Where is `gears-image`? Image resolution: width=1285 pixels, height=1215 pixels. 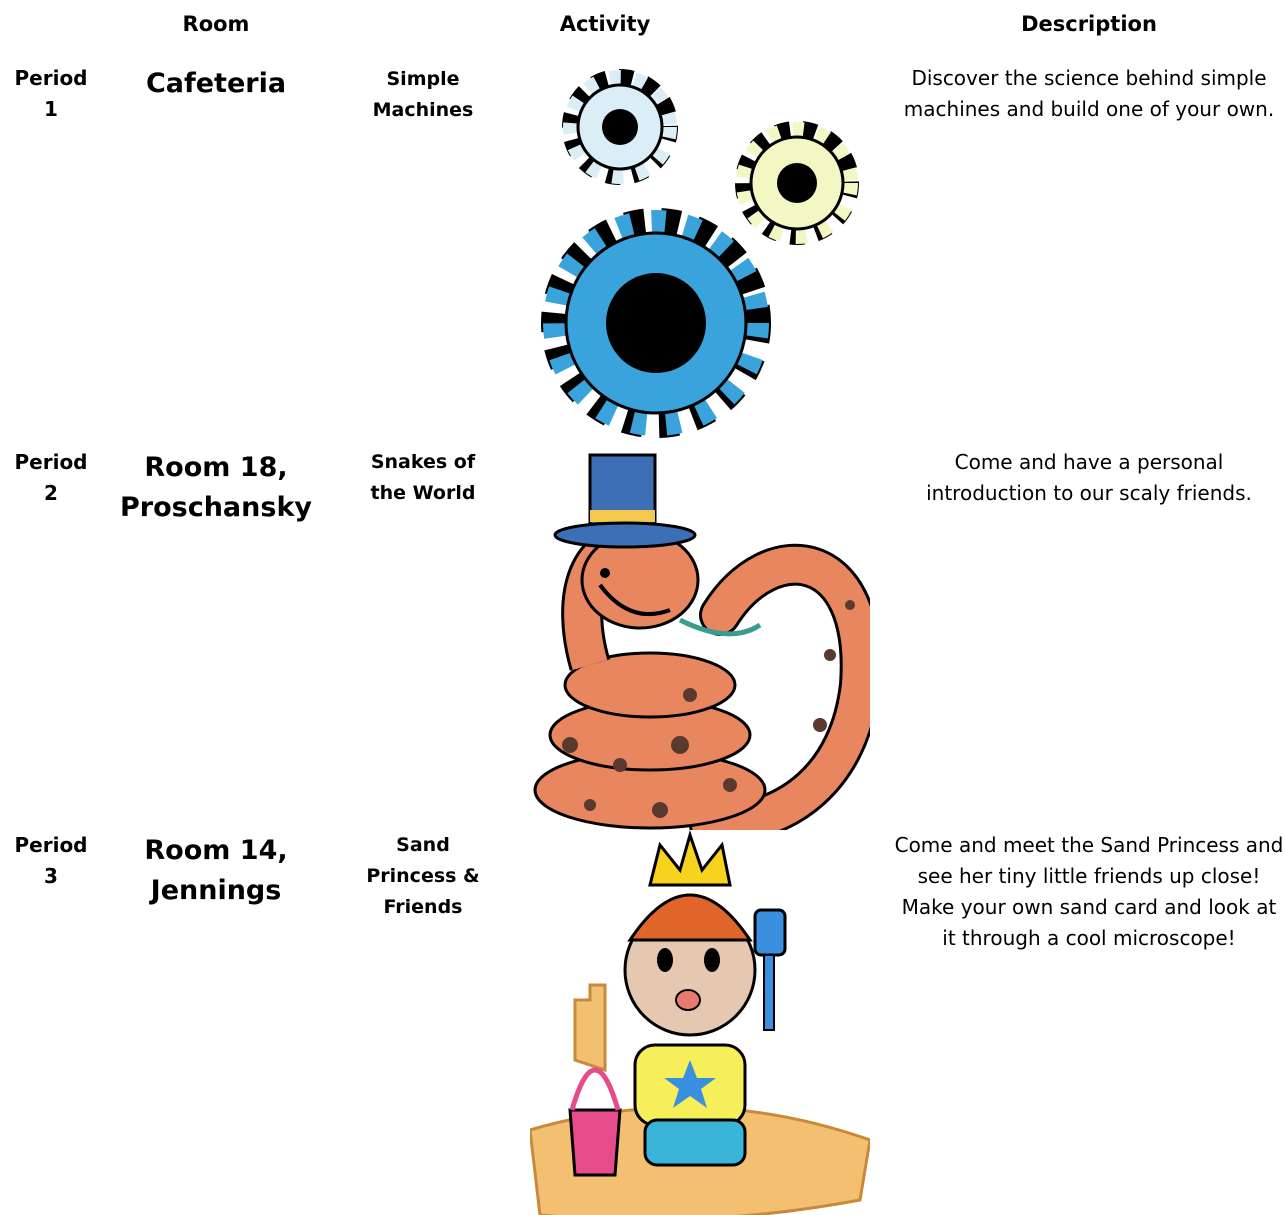 gears-image is located at coordinates (700, 253).